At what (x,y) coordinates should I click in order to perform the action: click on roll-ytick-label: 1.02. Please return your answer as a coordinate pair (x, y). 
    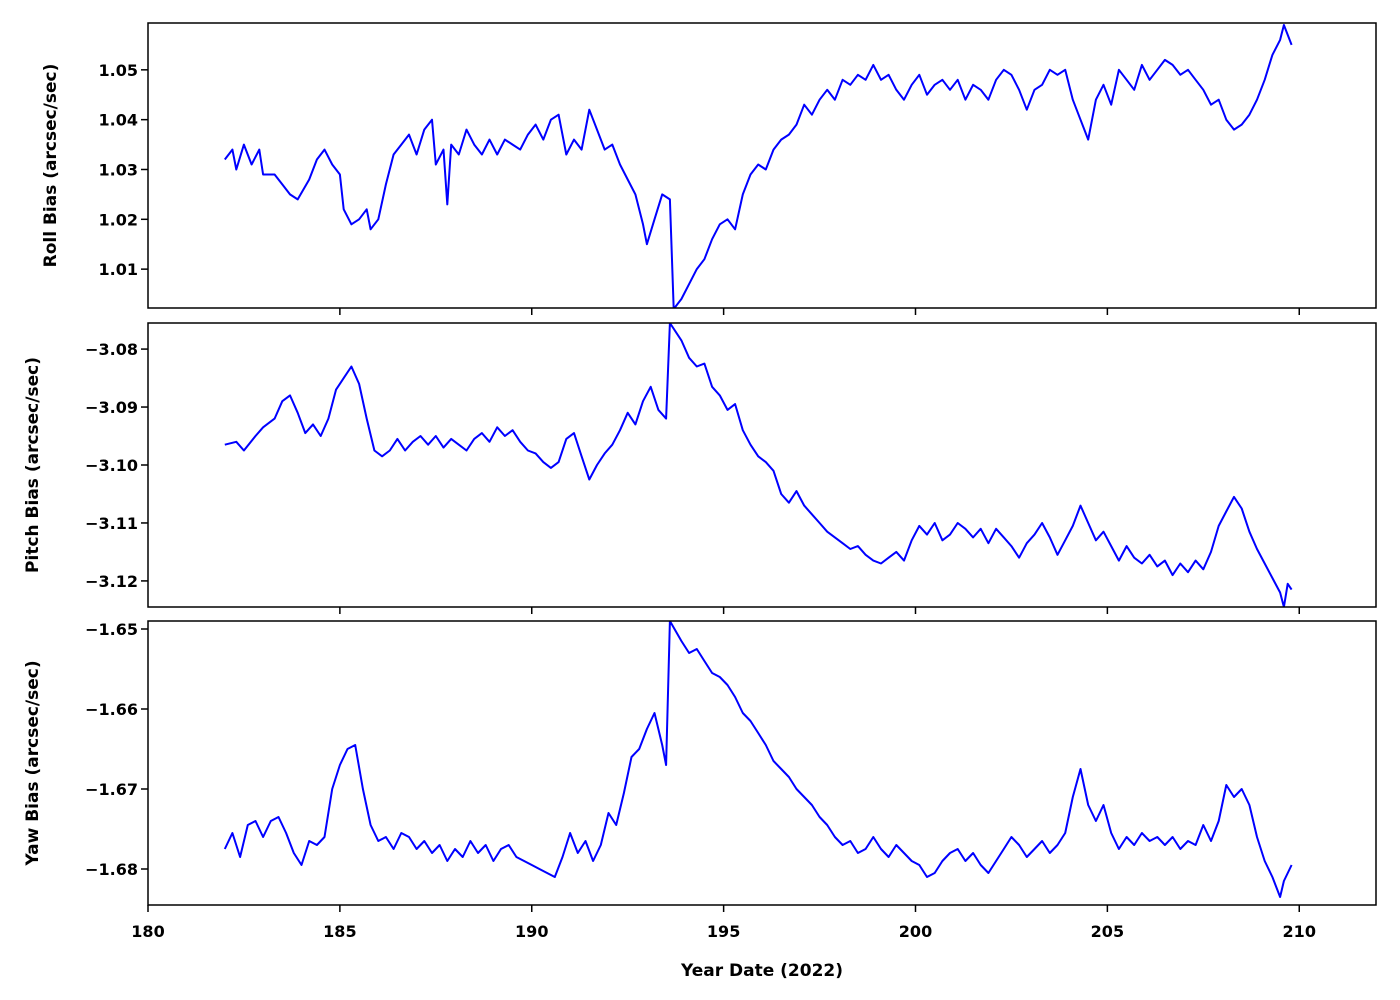
    Looking at the image, I should click on (118, 219).